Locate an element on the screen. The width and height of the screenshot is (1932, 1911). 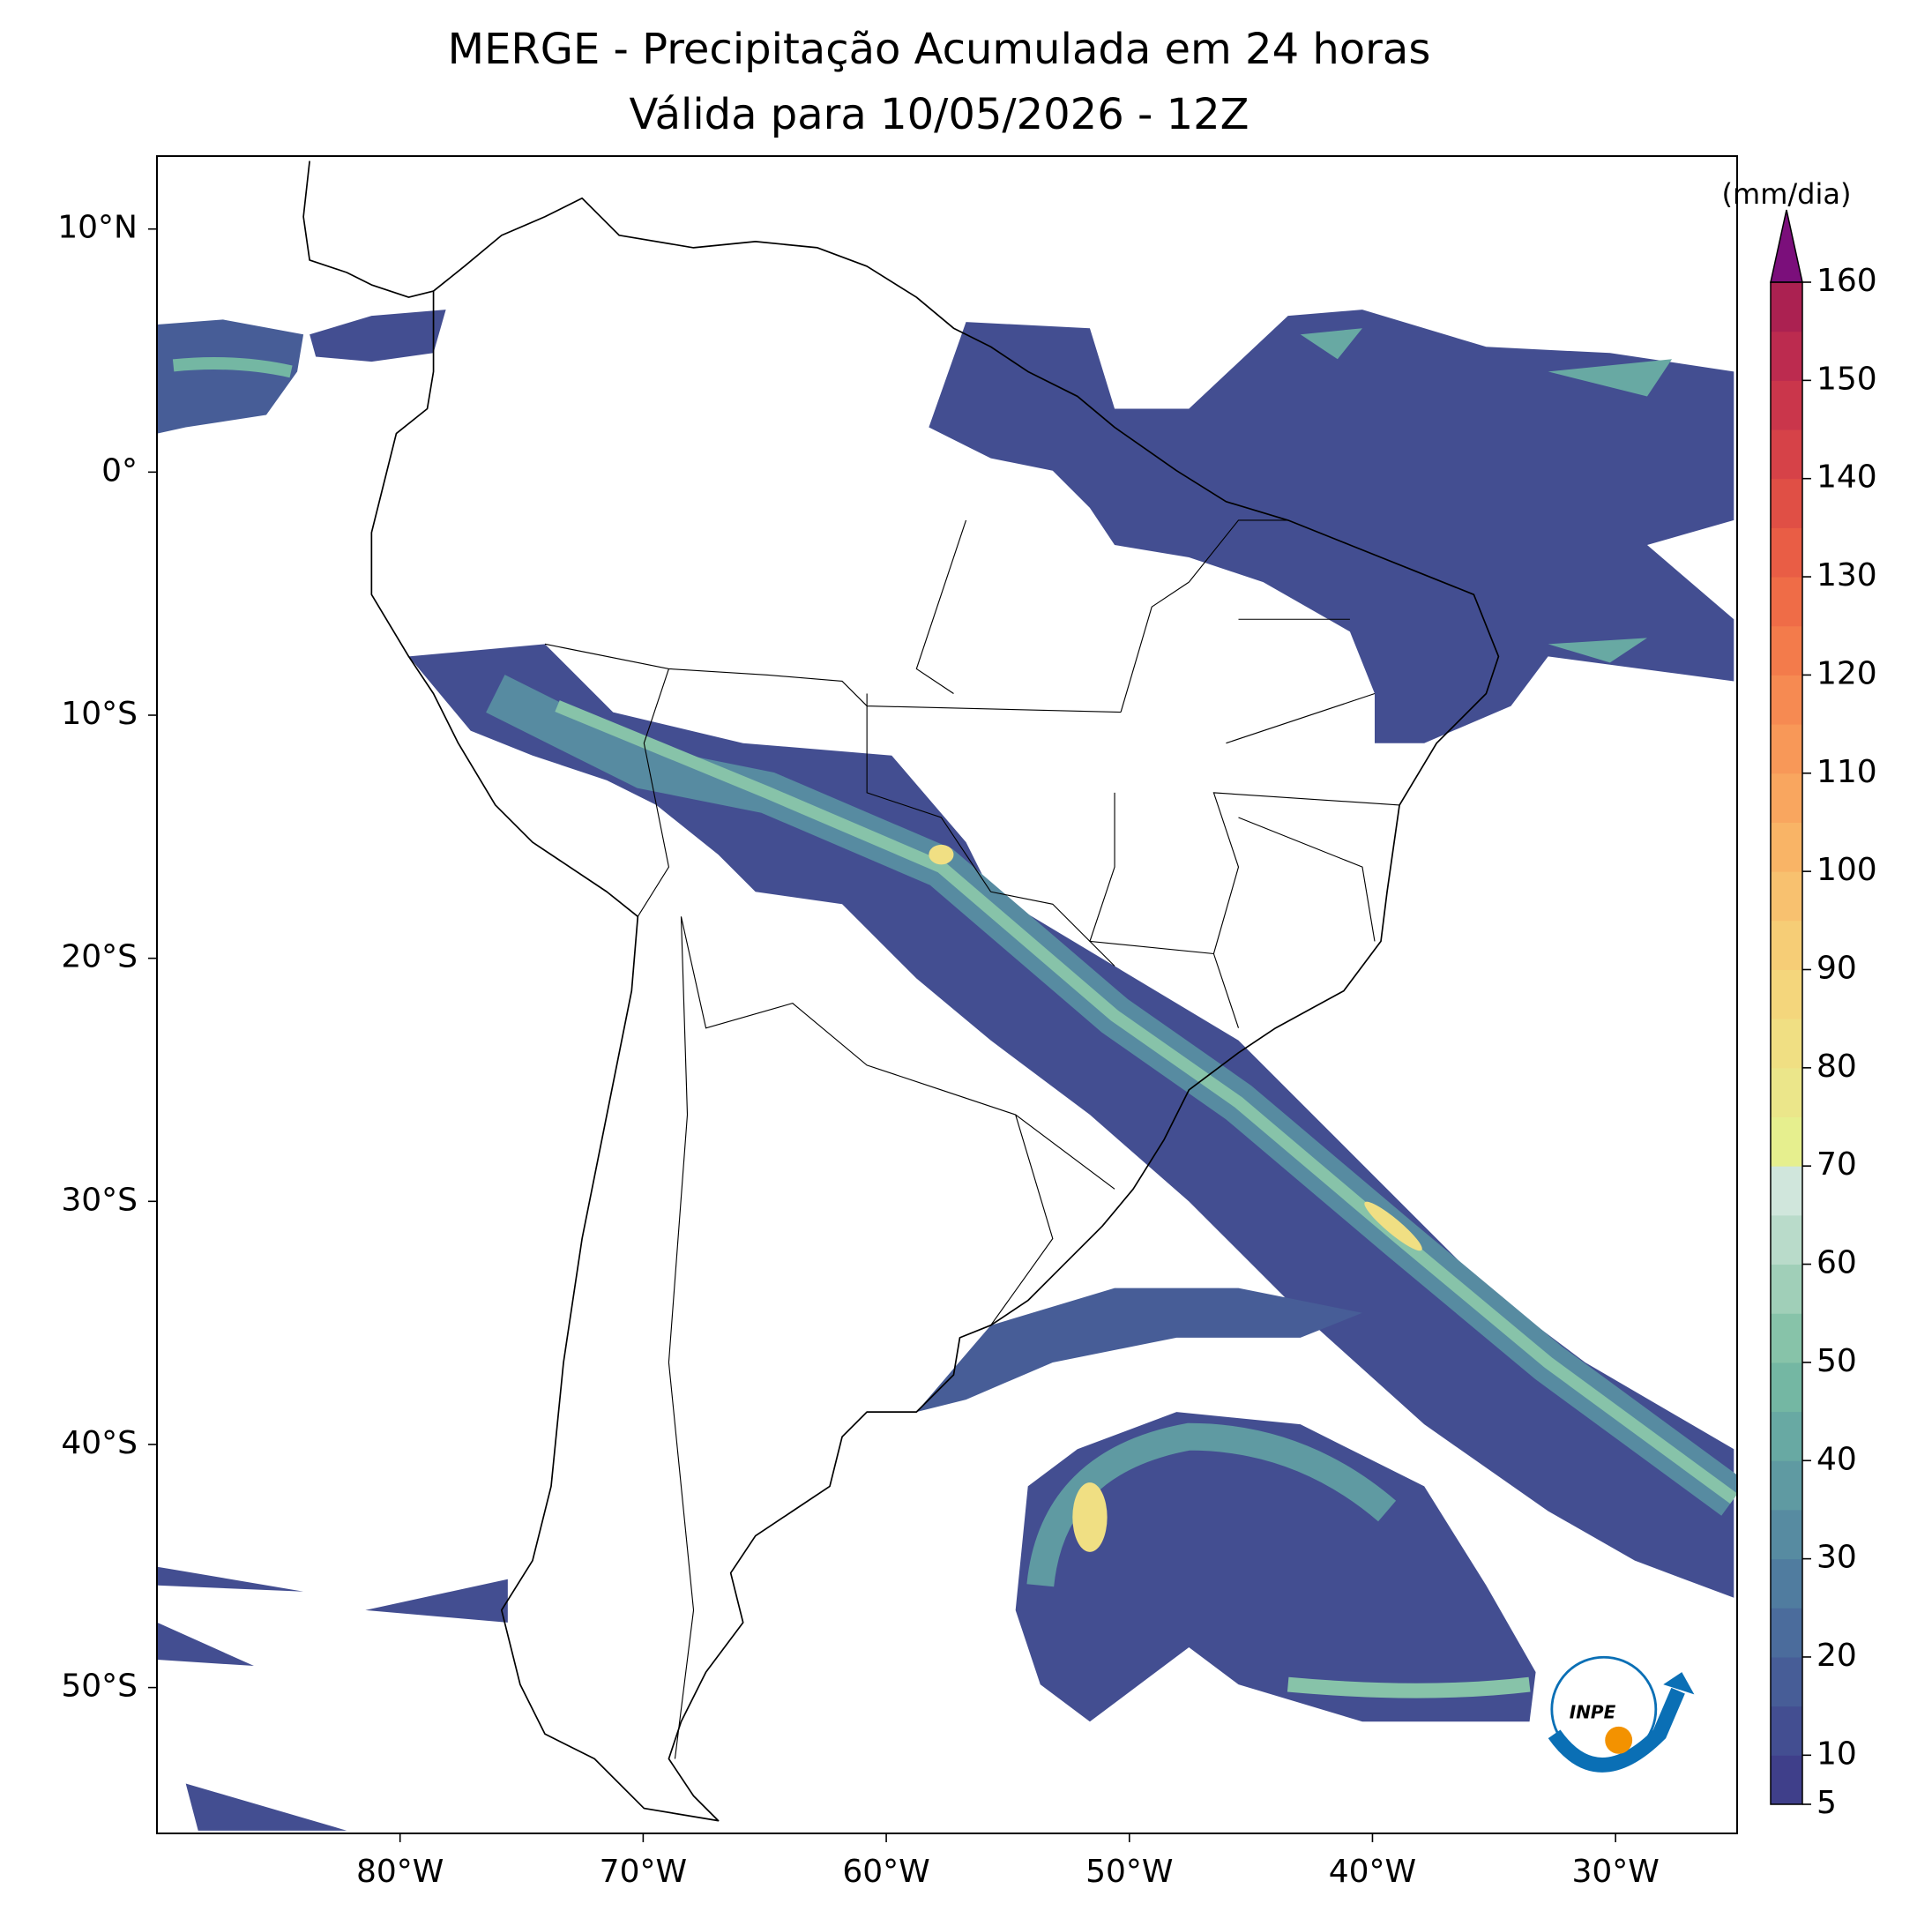
x-tick-label: 70°W is located at coordinates (643, 1872).